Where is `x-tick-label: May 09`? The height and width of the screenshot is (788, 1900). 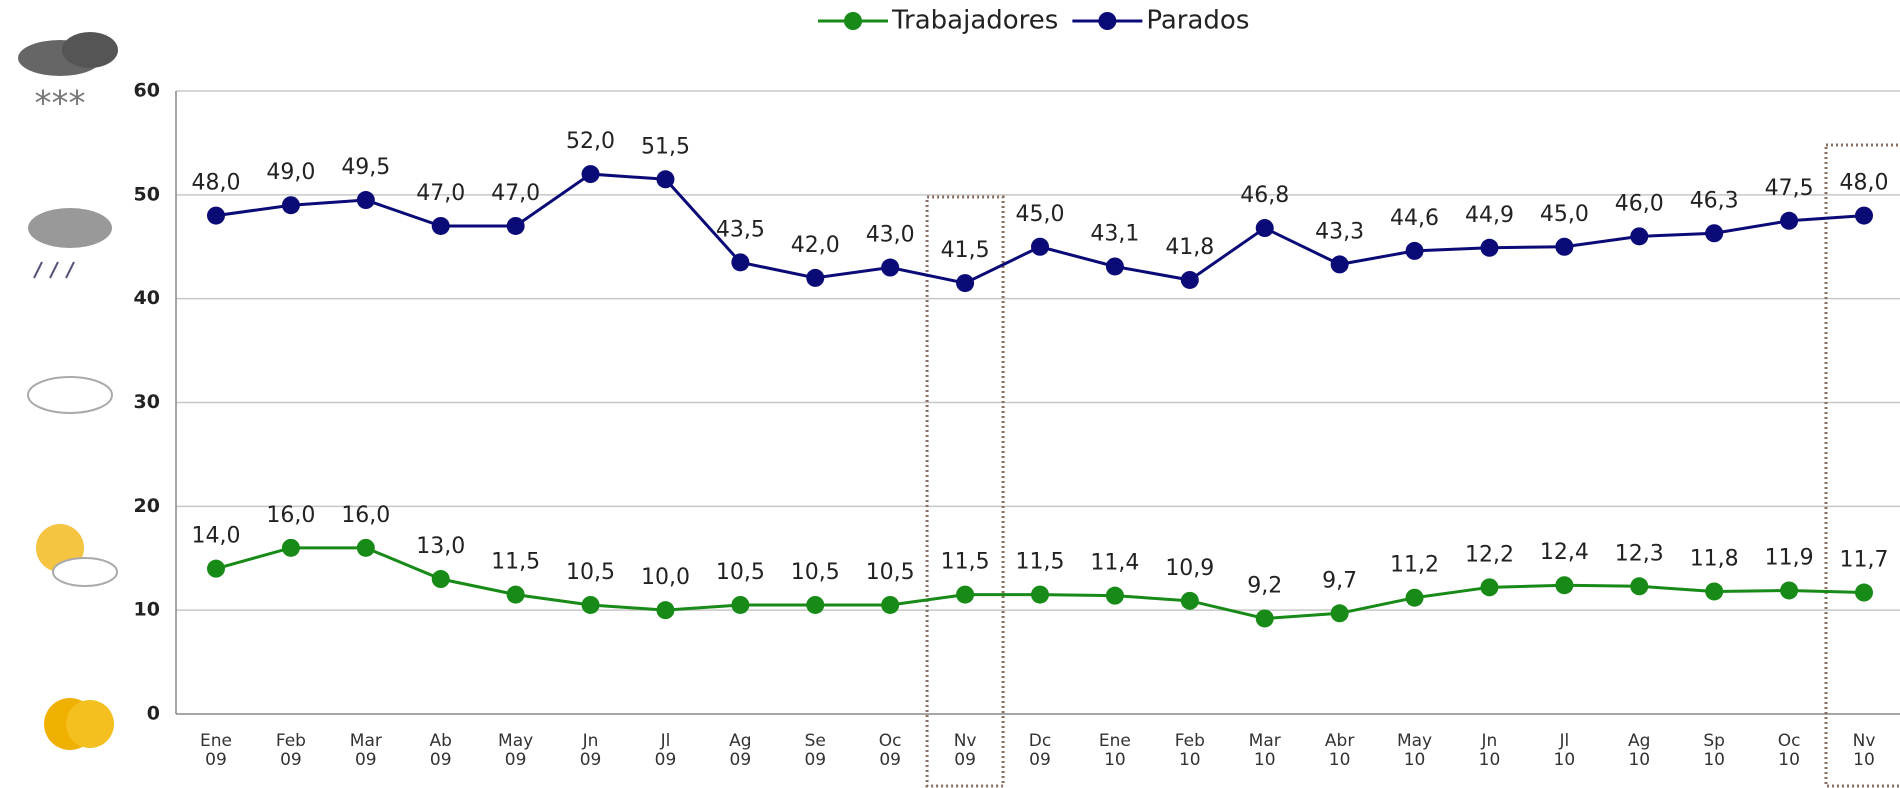 x-tick-label: May 09 is located at coordinates (516, 750).